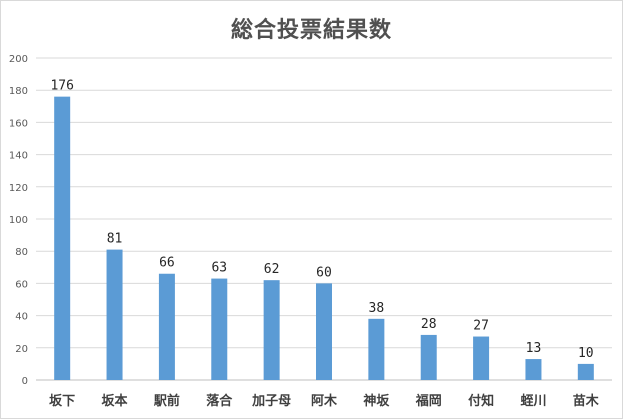  Describe the element at coordinates (586, 353) in the screenshot. I see `data-label: 10` at that location.